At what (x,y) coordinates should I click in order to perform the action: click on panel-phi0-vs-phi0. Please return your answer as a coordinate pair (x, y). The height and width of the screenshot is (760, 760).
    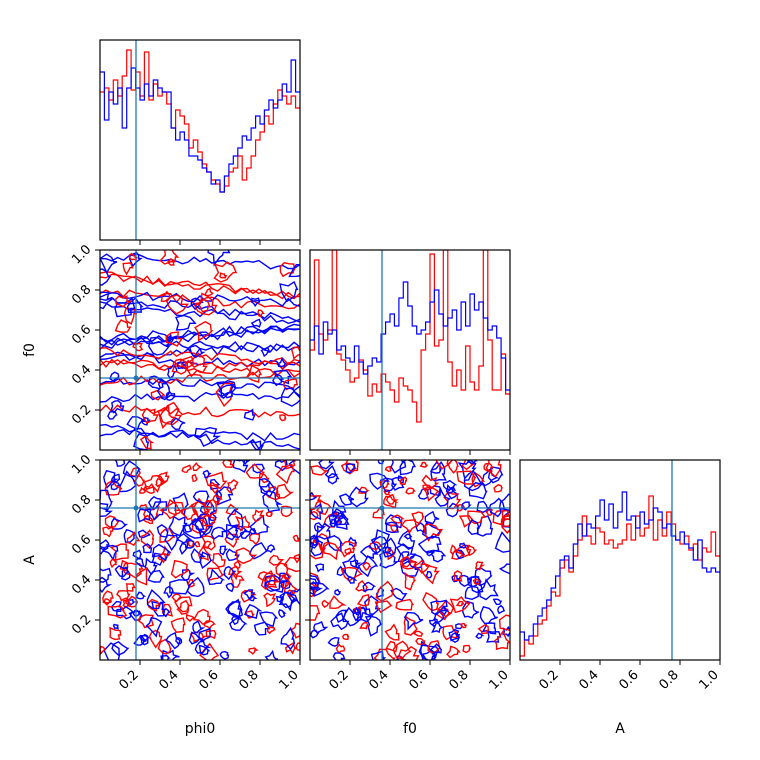
    Looking at the image, I should click on (200, 142).